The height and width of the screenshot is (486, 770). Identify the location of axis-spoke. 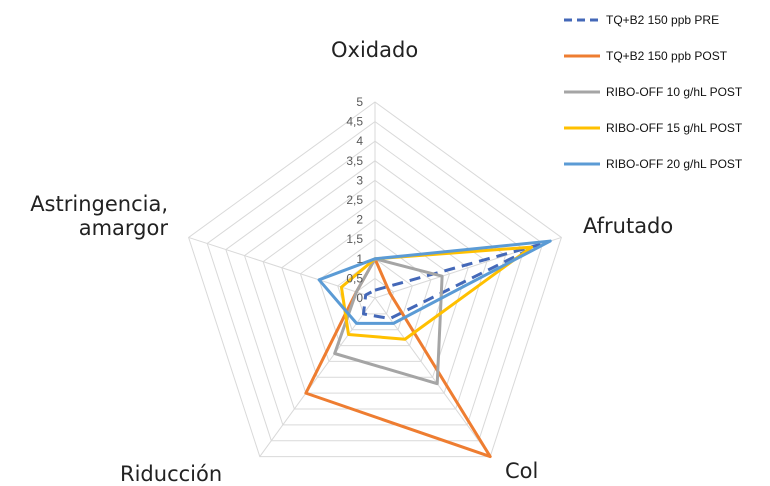
(282, 267).